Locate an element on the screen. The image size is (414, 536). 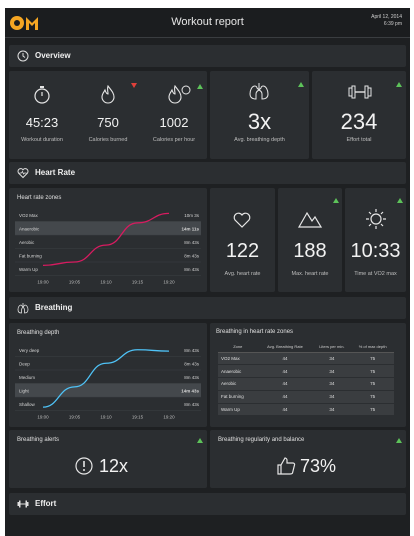
zone-label: Anaerobic is located at coordinates (29, 228).